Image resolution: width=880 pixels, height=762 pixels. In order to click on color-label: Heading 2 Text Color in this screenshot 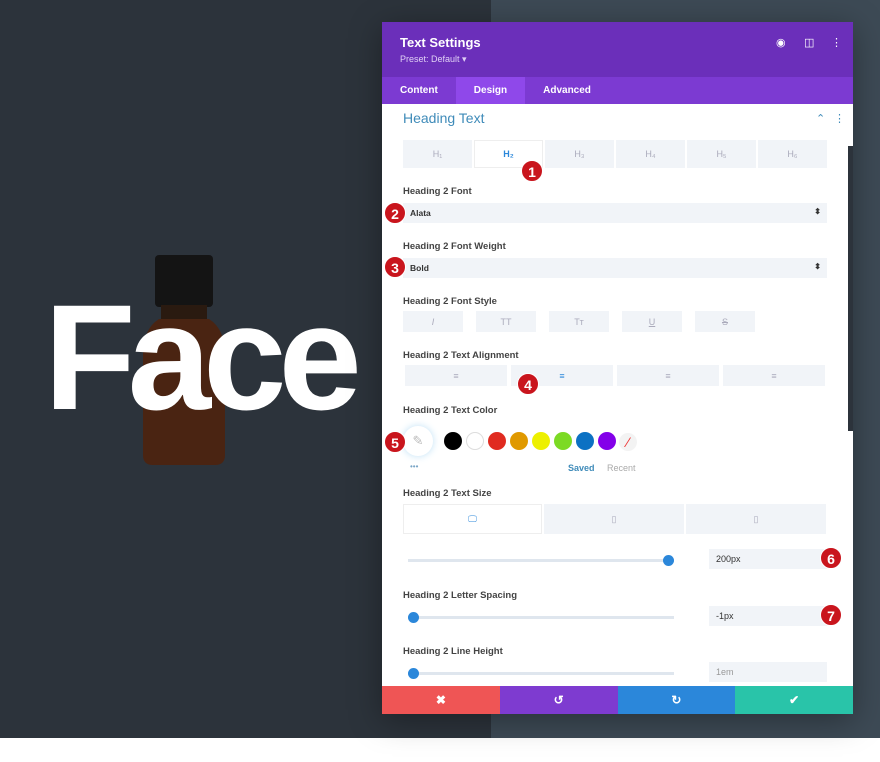, I will do `click(450, 410)`.